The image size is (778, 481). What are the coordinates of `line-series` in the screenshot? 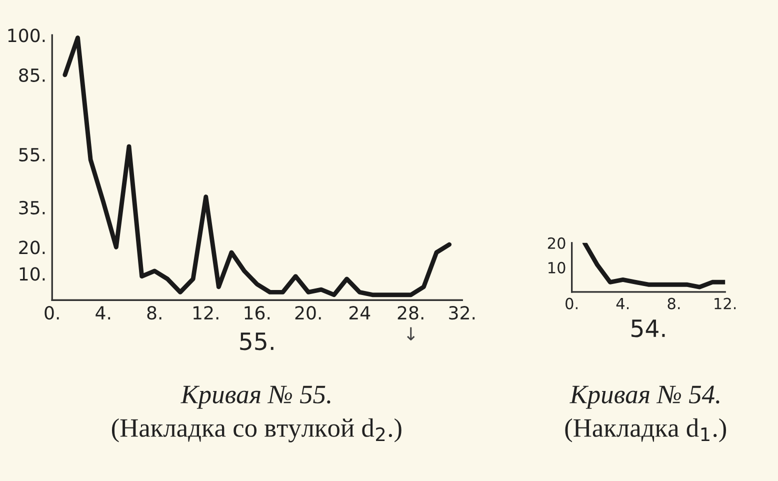 It's located at (654, 266).